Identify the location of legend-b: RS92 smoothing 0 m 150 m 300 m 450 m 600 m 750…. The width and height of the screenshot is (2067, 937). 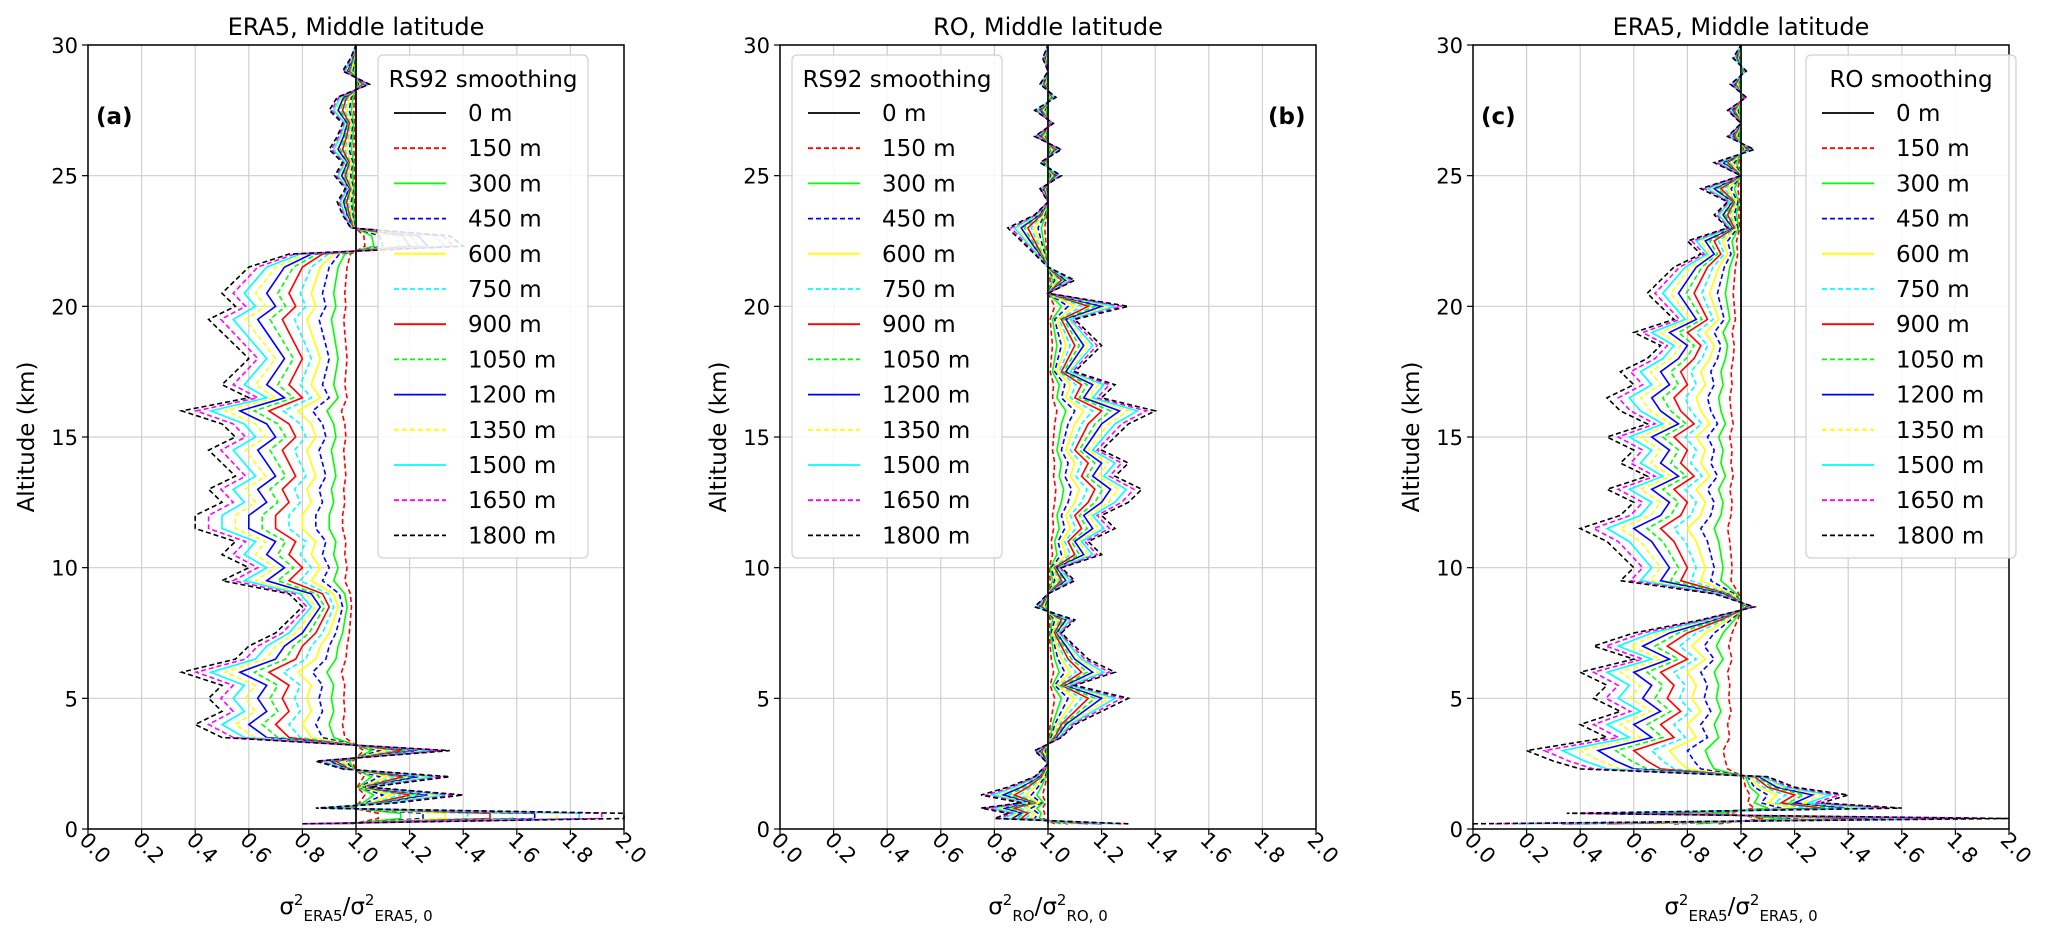
(897, 306).